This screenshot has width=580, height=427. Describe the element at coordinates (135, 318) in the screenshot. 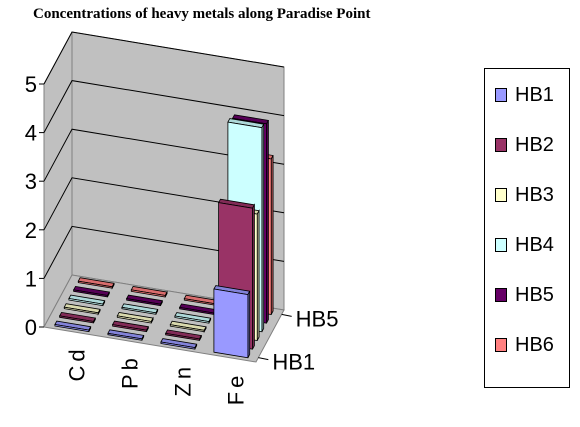

I see `bar-HB3-Pb` at that location.